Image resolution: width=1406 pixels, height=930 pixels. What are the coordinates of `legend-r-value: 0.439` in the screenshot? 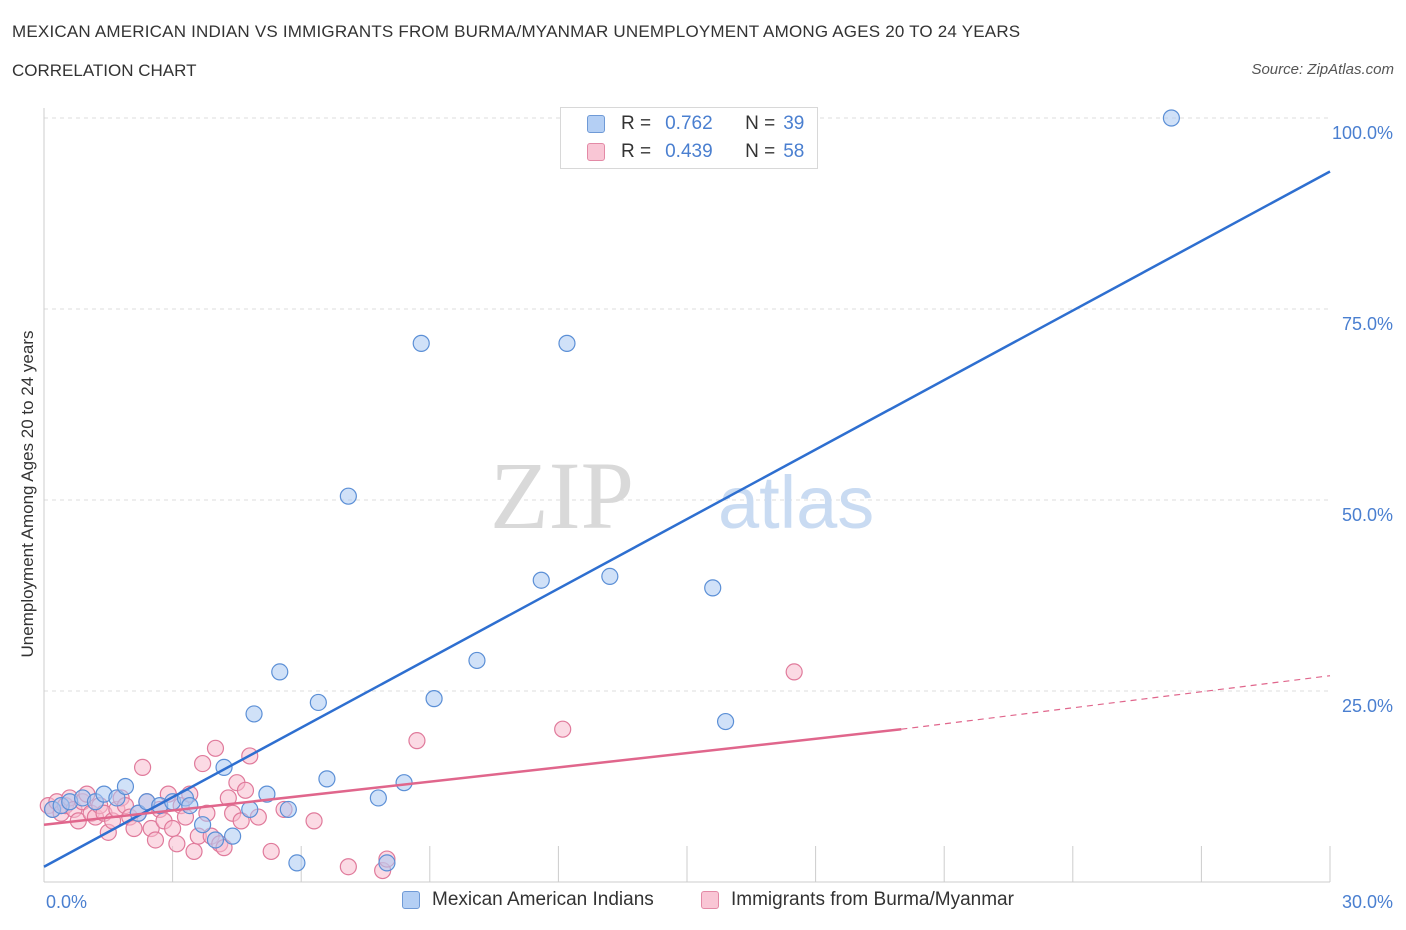 It's located at (689, 151).